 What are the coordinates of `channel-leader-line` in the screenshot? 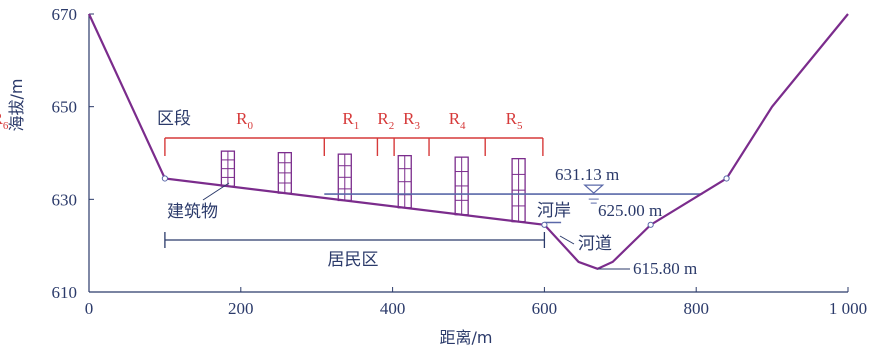 It's located at (567, 240).